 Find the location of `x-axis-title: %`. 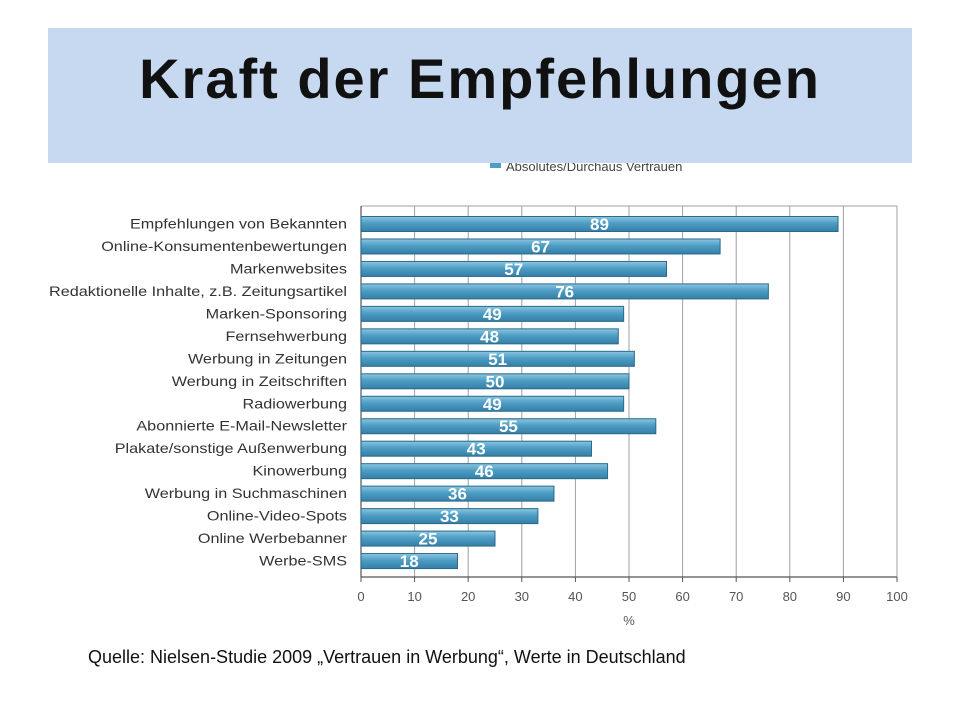

x-axis-title: % is located at coordinates (629, 620).